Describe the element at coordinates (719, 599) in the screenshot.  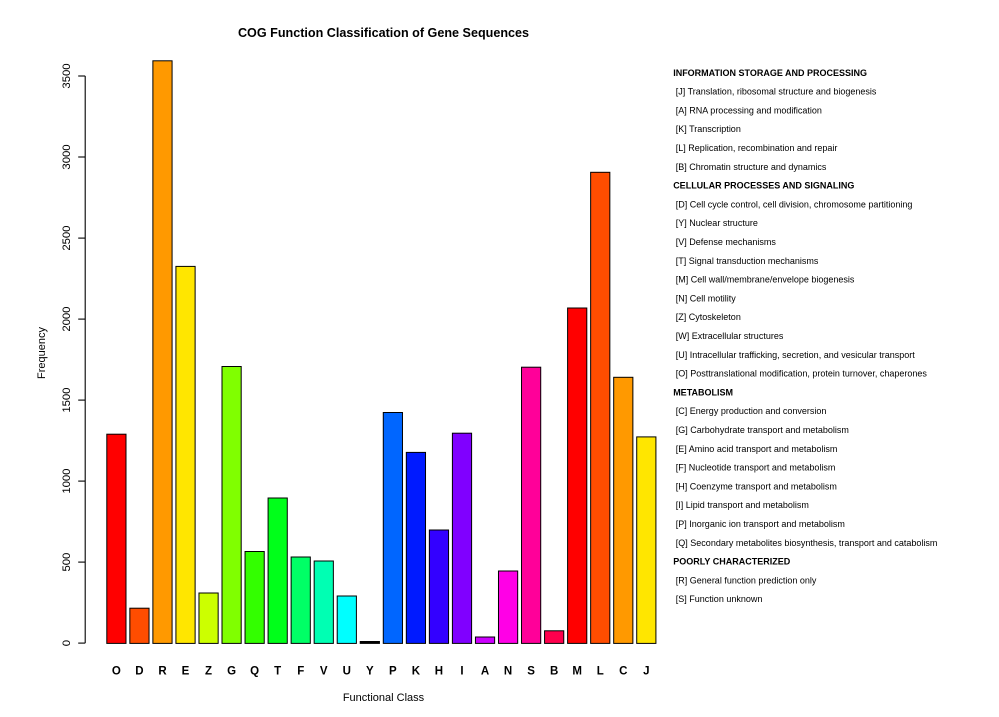
I see `svg-text: [S] Function unknown` at that location.